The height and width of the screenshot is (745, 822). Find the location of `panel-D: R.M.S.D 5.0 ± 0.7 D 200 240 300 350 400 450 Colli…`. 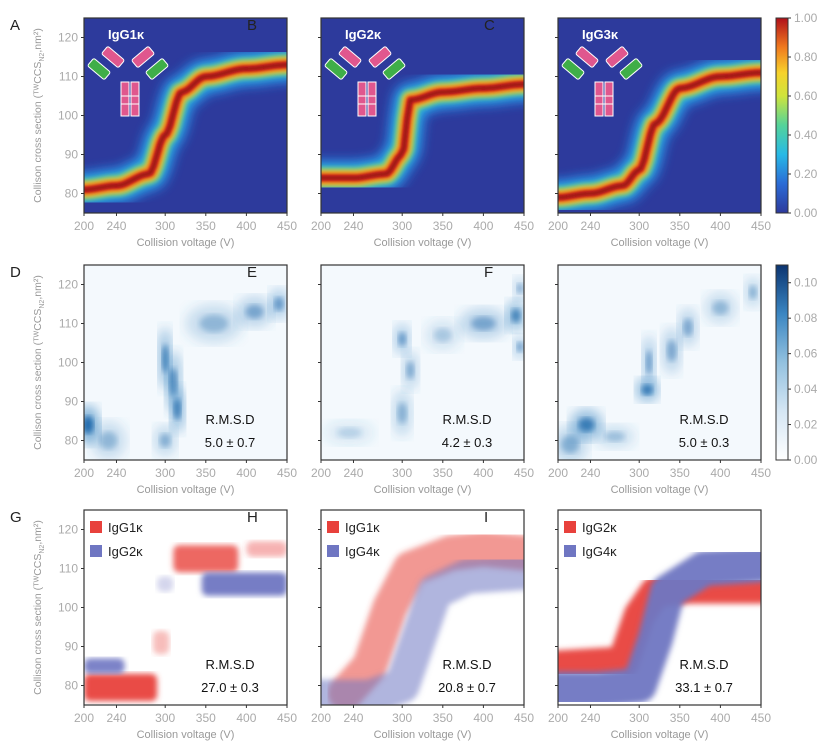

panel-D: R.M.S.D 5.0 ± 0.7 D 200 240 300 350 400 450 Colli… is located at coordinates (153, 380).